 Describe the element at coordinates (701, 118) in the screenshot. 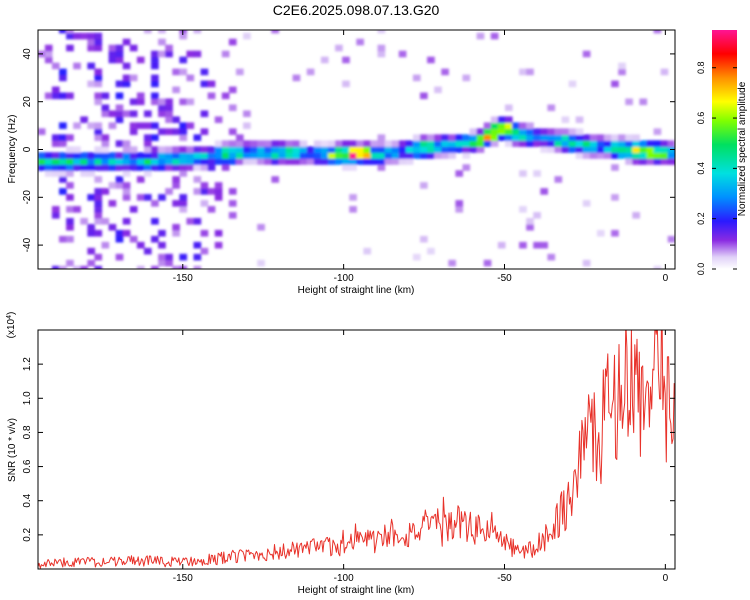

I see `colorbar-tick-label: 0.6` at that location.